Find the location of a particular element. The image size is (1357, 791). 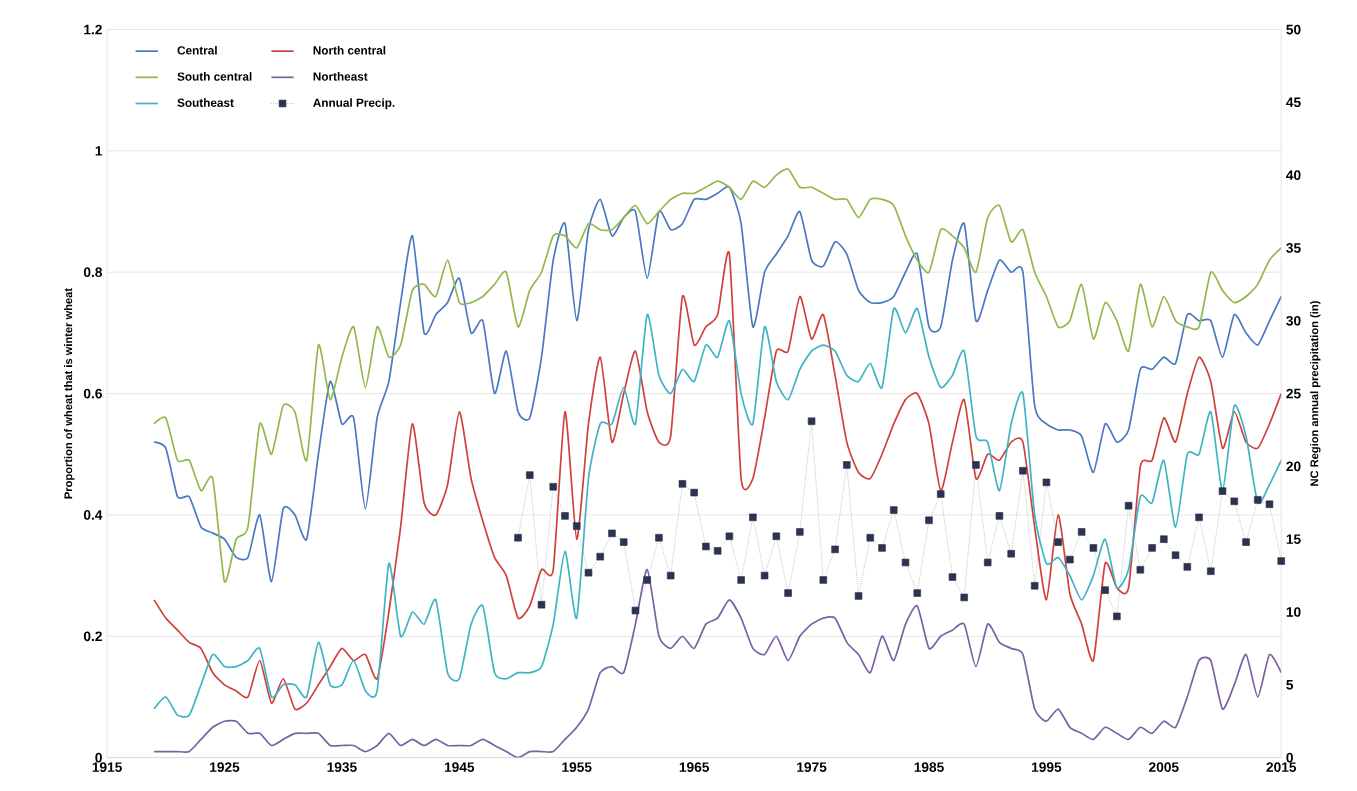

x-tick-label: 1985 is located at coordinates (929, 767).